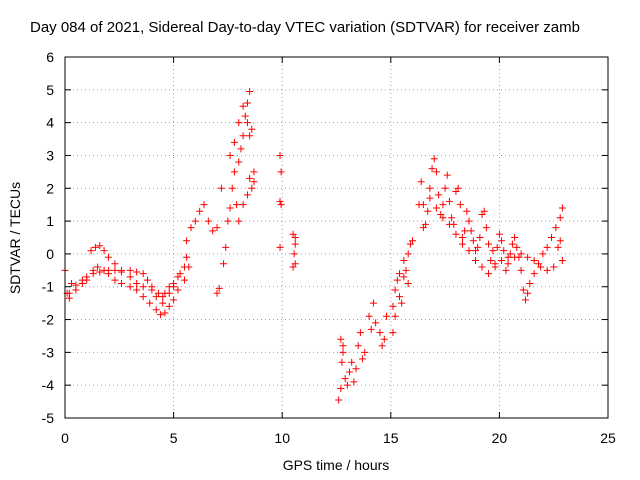 This screenshot has height=480, width=640. Describe the element at coordinates (50, 123) in the screenshot. I see `y-tick-label: 4` at that location.